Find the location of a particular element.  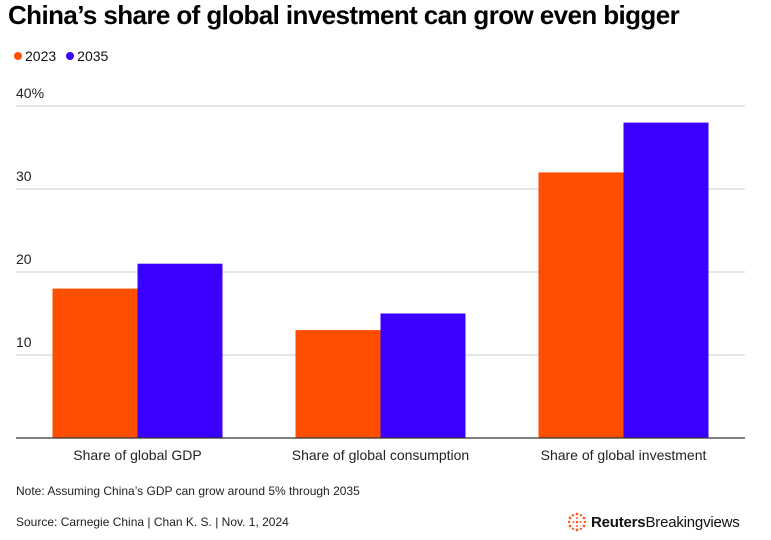

legend-label-2035: 2035 is located at coordinates (93, 56).